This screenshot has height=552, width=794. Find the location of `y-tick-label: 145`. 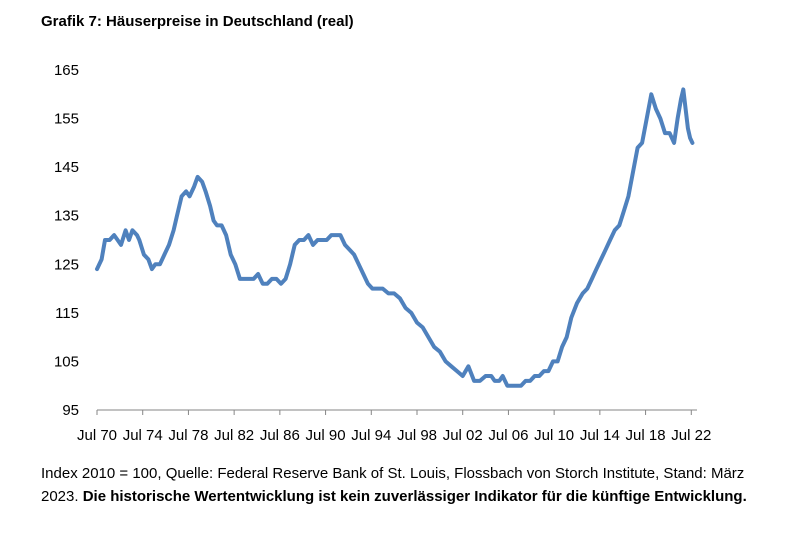

y-tick-label: 145 is located at coordinates (66, 167).